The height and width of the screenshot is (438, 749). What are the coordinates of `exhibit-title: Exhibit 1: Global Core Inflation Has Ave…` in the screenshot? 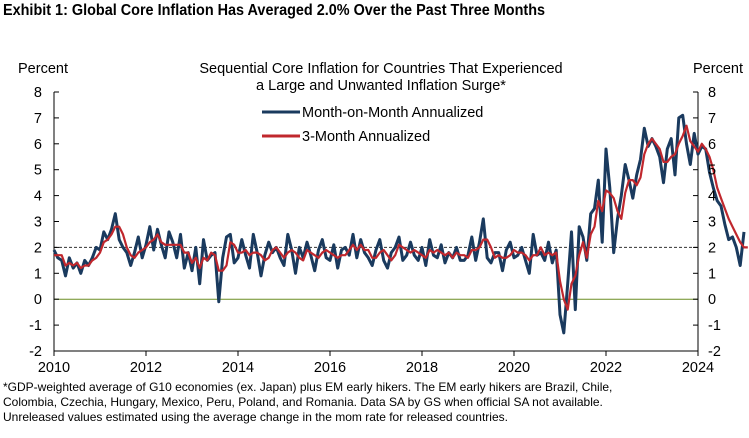 It's located at (274, 10).